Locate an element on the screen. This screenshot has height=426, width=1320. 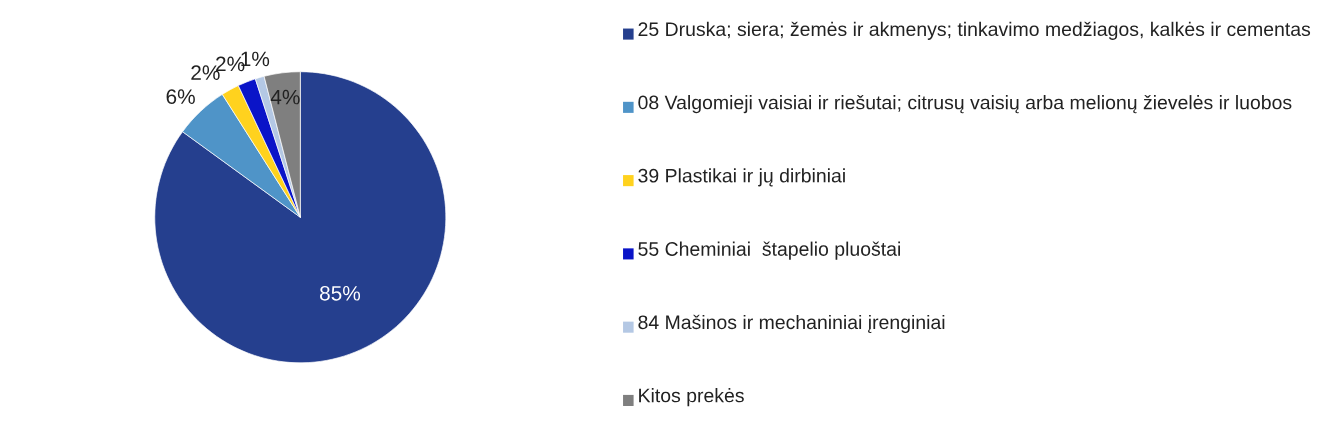
legend-label: 84 Mašinos ir mechaniniai įrenginiai is located at coordinates (791, 324).